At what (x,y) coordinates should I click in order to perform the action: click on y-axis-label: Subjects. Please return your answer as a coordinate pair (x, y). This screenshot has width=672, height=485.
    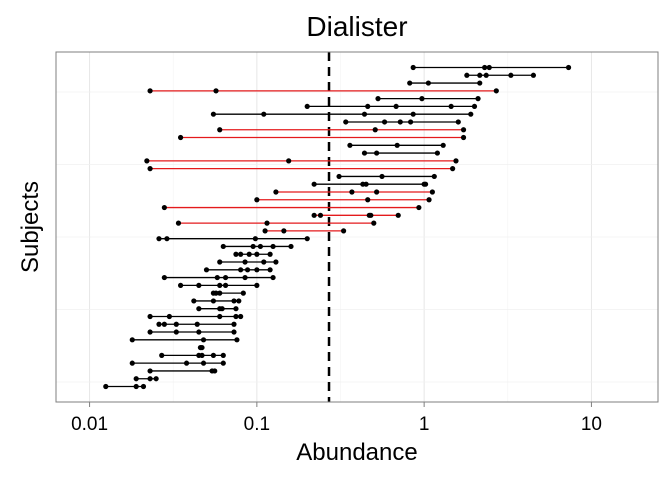
    Looking at the image, I should click on (30, 227).